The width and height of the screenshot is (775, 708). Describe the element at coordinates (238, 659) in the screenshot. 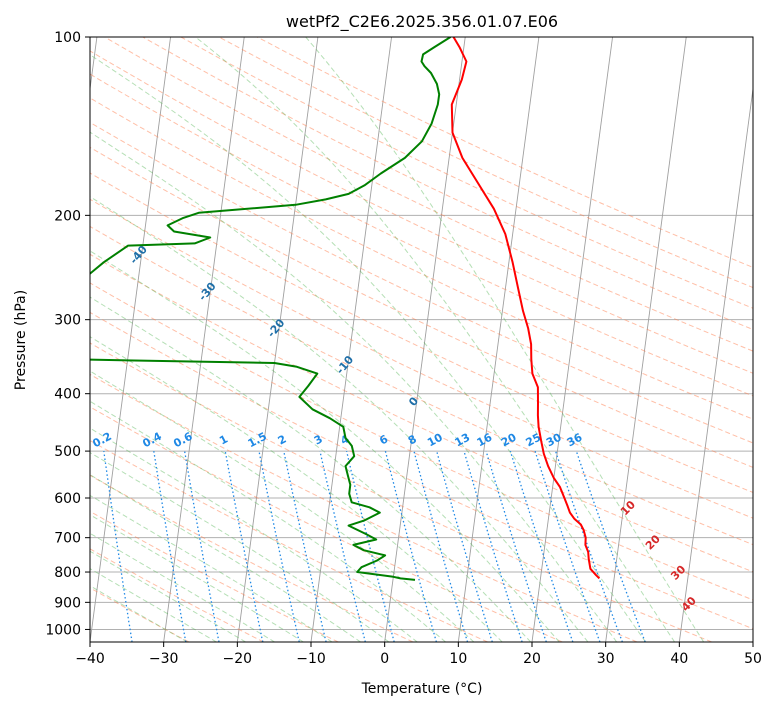

I see `x-tick-label: −20` at that location.